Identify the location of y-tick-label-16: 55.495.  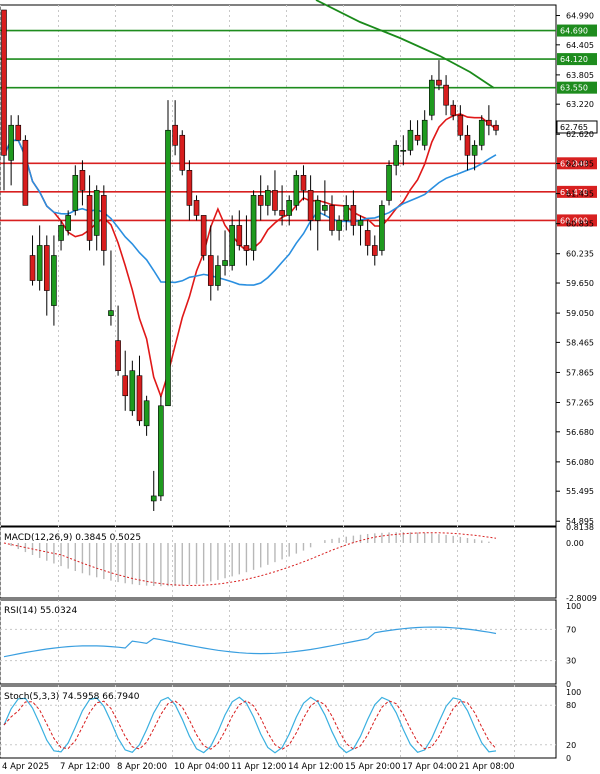
(580, 491).